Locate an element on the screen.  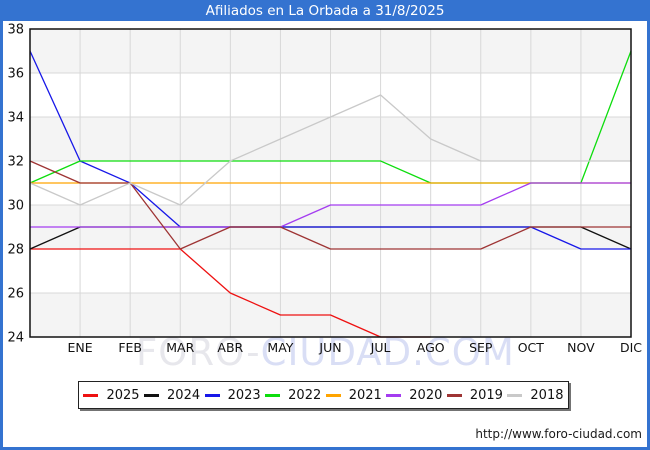
watermark-right: CIUDAD.COM is located at coordinates (387, 352).